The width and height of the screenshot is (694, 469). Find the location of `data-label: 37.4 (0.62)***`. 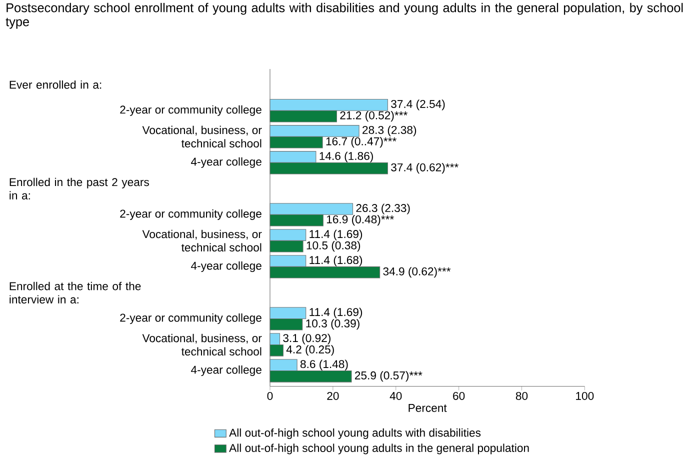

data-label: 37.4 (0.62)*** is located at coordinates (424, 168).